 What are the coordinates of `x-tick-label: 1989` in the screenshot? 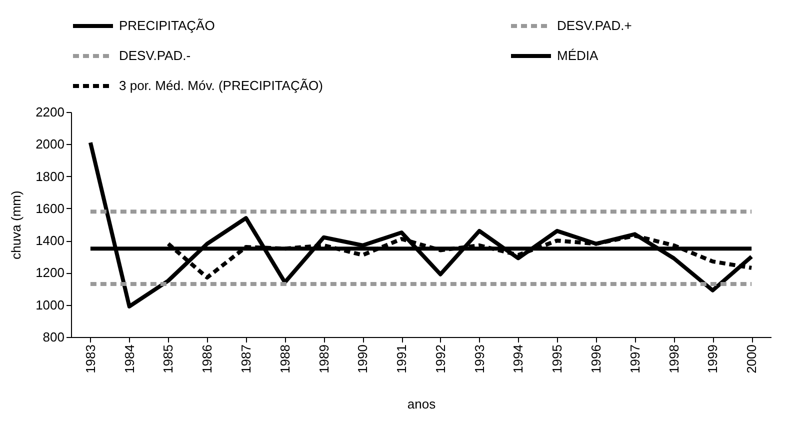 It's located at (324, 359).